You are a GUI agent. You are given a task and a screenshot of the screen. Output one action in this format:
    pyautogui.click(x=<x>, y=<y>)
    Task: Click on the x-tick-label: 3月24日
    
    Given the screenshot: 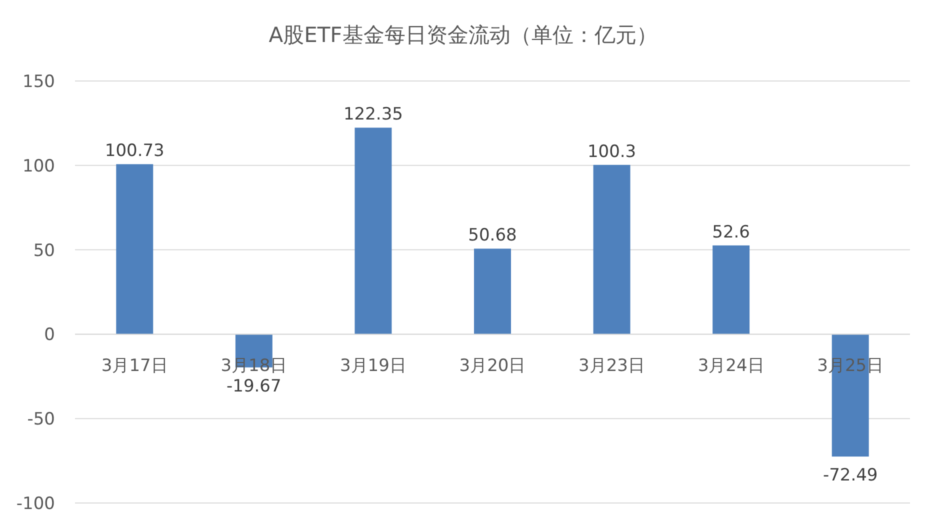 What is the action you would take?
    pyautogui.click(x=731, y=366)
    